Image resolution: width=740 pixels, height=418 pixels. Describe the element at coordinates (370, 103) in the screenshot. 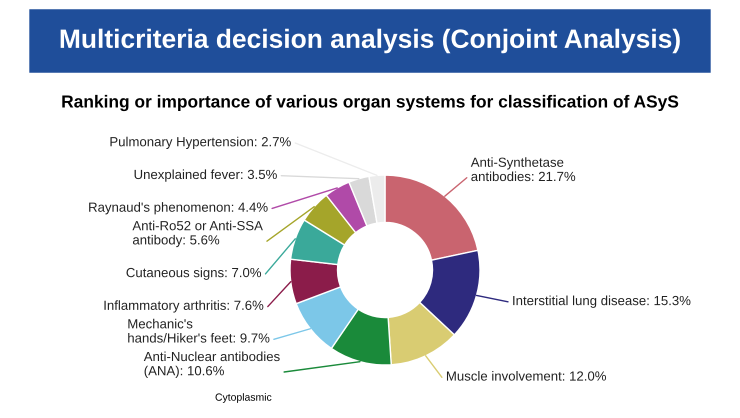

I see `chart-subtitle: Ranking or importance of various organ systems for classification of ASyS` at that location.